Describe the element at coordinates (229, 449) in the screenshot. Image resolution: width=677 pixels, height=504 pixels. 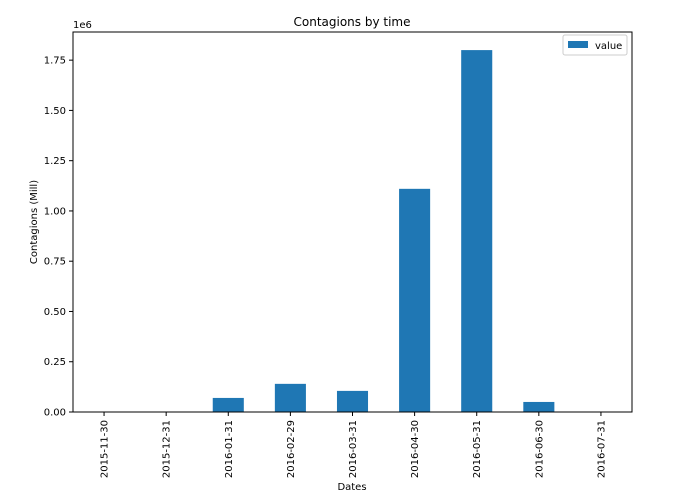
I see `x-tick-label: 2016-01-31` at that location.